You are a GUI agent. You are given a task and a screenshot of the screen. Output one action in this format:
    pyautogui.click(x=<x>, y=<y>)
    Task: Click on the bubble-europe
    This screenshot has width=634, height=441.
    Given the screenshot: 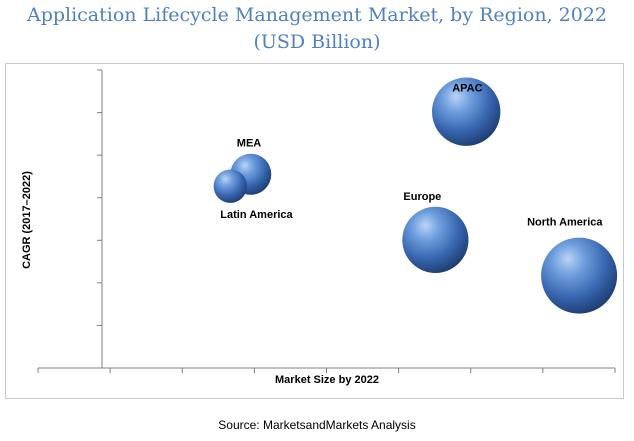 What is the action you would take?
    pyautogui.click(x=435, y=239)
    